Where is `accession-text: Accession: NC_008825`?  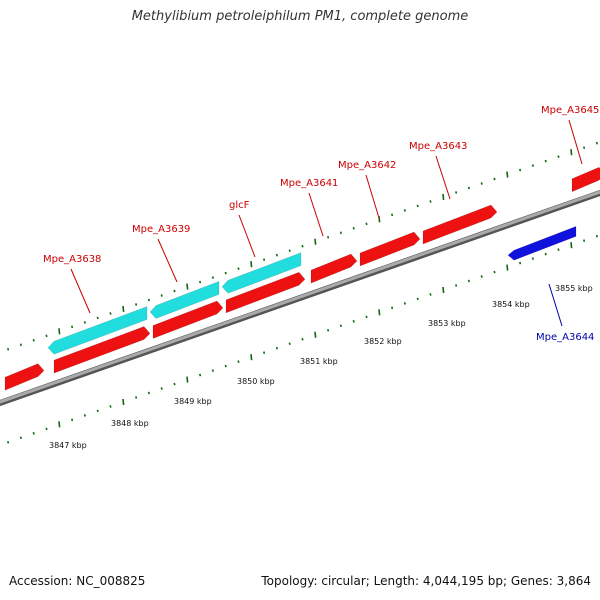 accession-text: Accession: NC_008825 is located at coordinates (77, 581).